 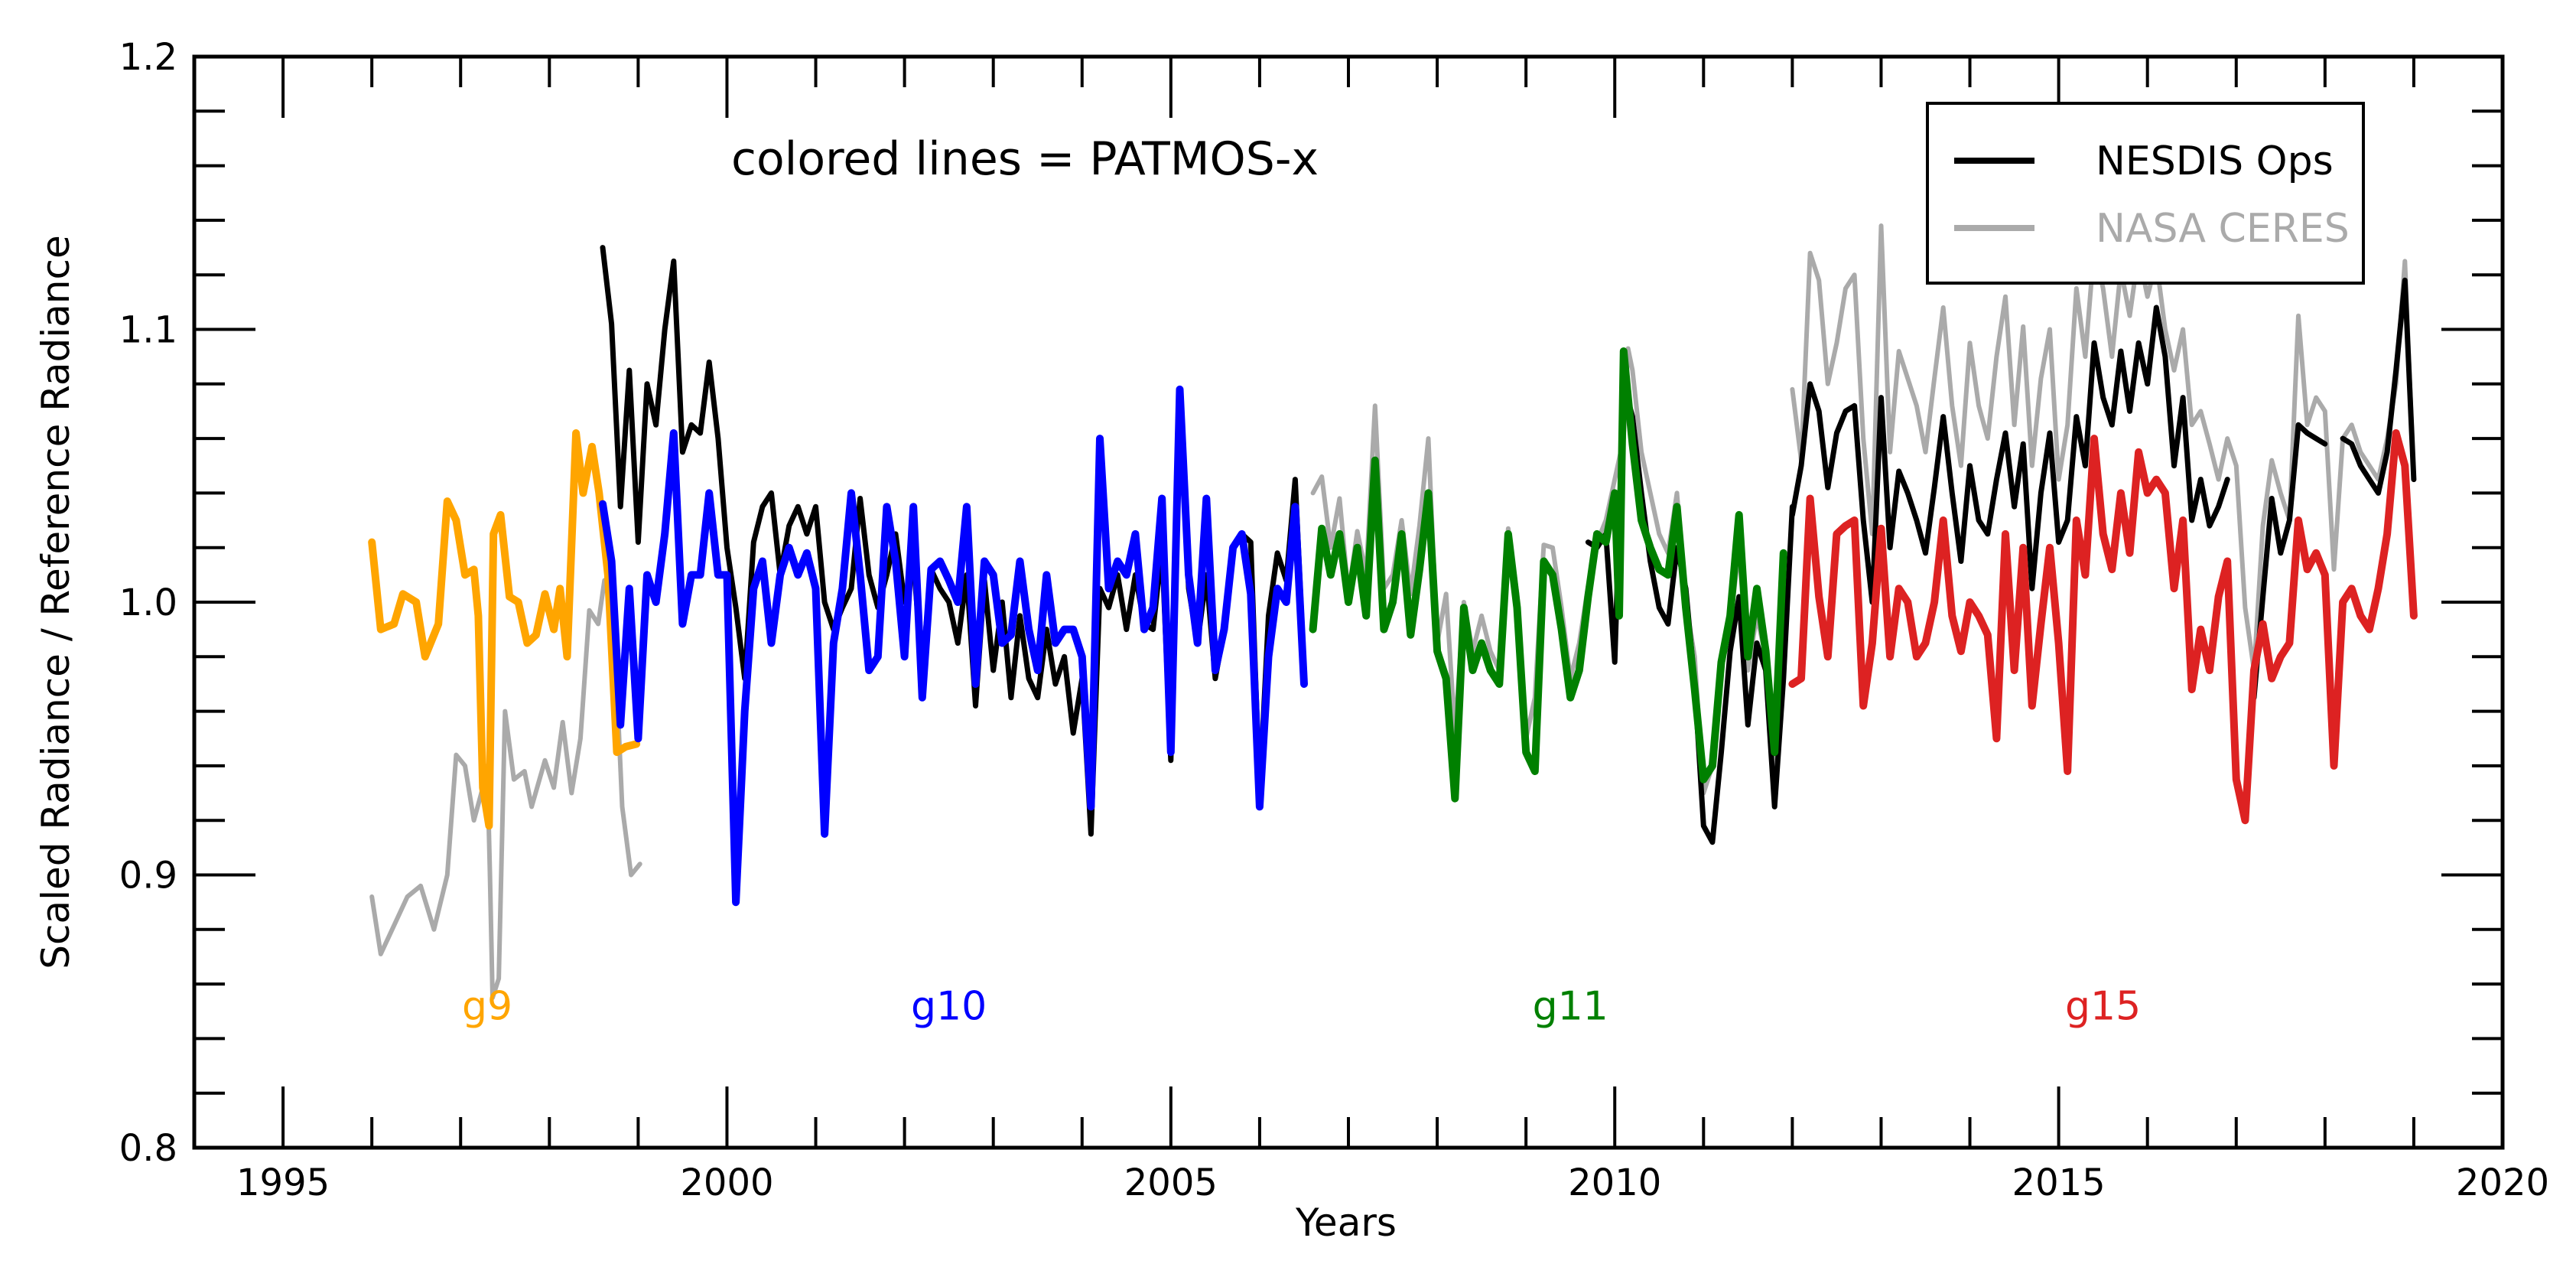 What do you see at coordinates (1346, 1222) in the screenshot?
I see `x-axis-title: Years` at bounding box center [1346, 1222].